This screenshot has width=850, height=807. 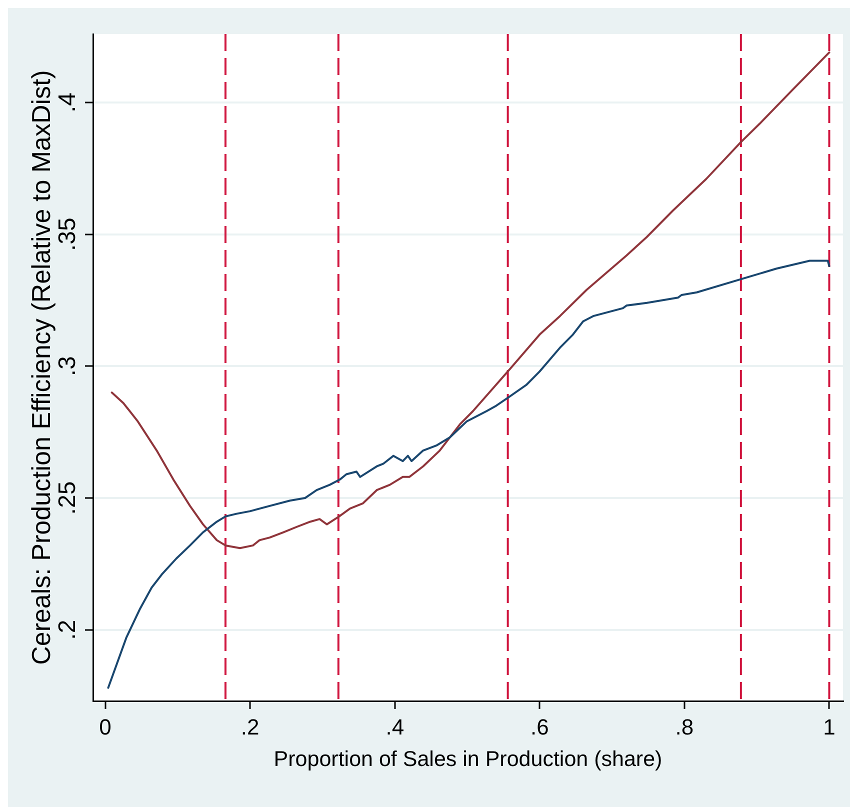 I want to click on x-tick-label: .8, so click(x=684, y=727).